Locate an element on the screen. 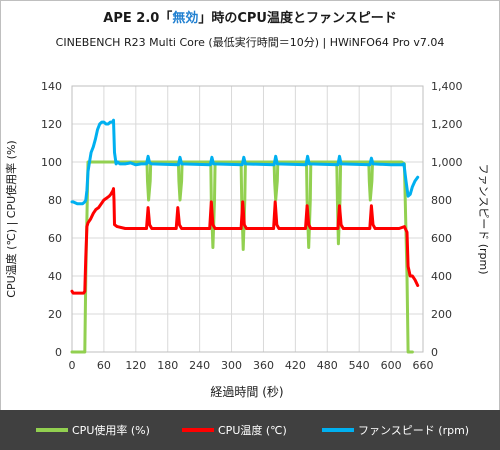 Image resolution: width=500 pixels, height=450 pixels. y-left-tick-label: 100 is located at coordinates (51, 162).